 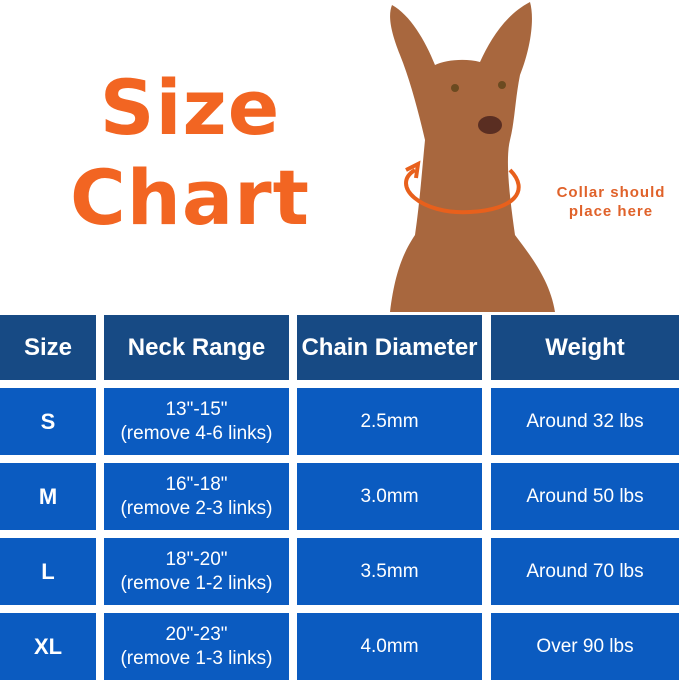 What do you see at coordinates (196, 583) in the screenshot?
I see `links-note: (remove 1-2 links)` at bounding box center [196, 583].